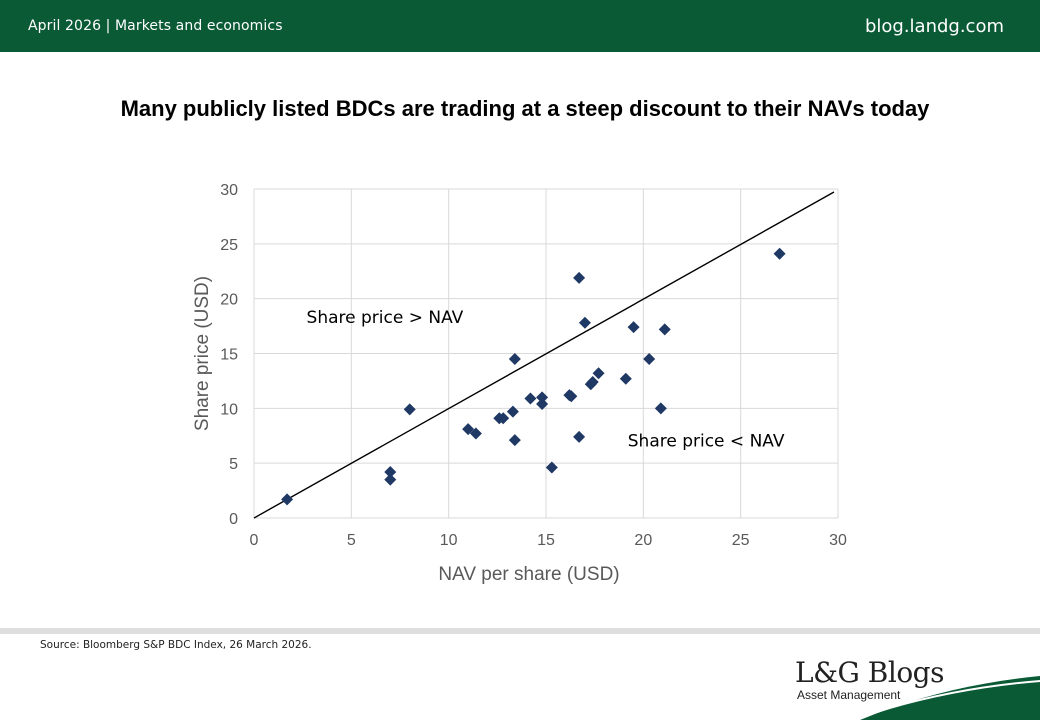 Image resolution: width=1040 pixels, height=720 pixels. What do you see at coordinates (229, 245) in the screenshot?
I see `y-tick-label: 25` at bounding box center [229, 245].